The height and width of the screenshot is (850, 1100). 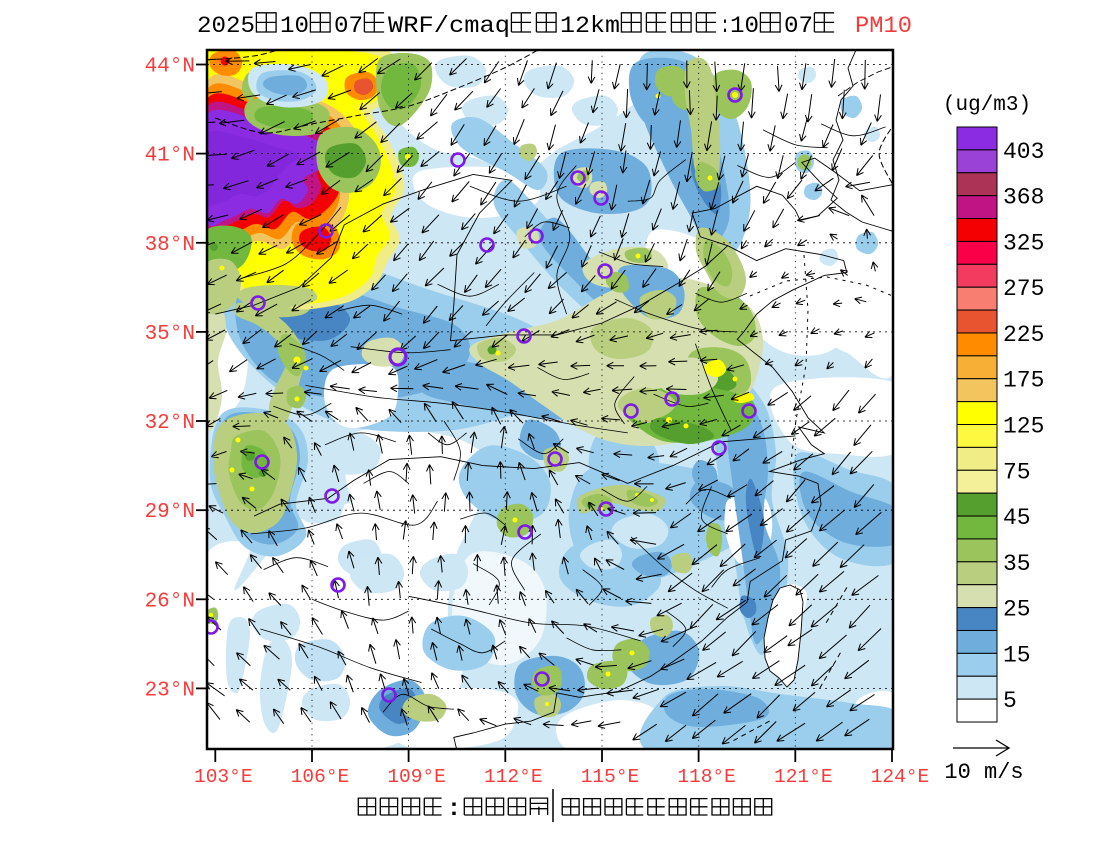 What do you see at coordinates (170, 690) in the screenshot?
I see `svg-text: 23°N` at bounding box center [170, 690].